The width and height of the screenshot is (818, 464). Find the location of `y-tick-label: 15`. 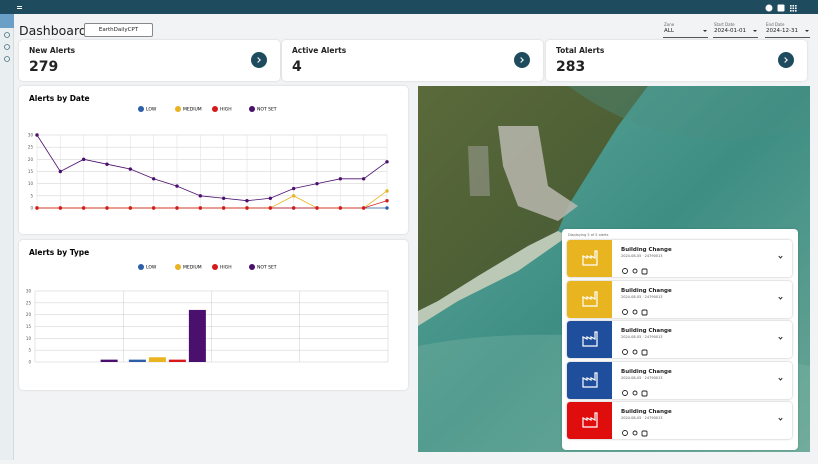

y-tick-label: 15 is located at coordinates (31, 171).